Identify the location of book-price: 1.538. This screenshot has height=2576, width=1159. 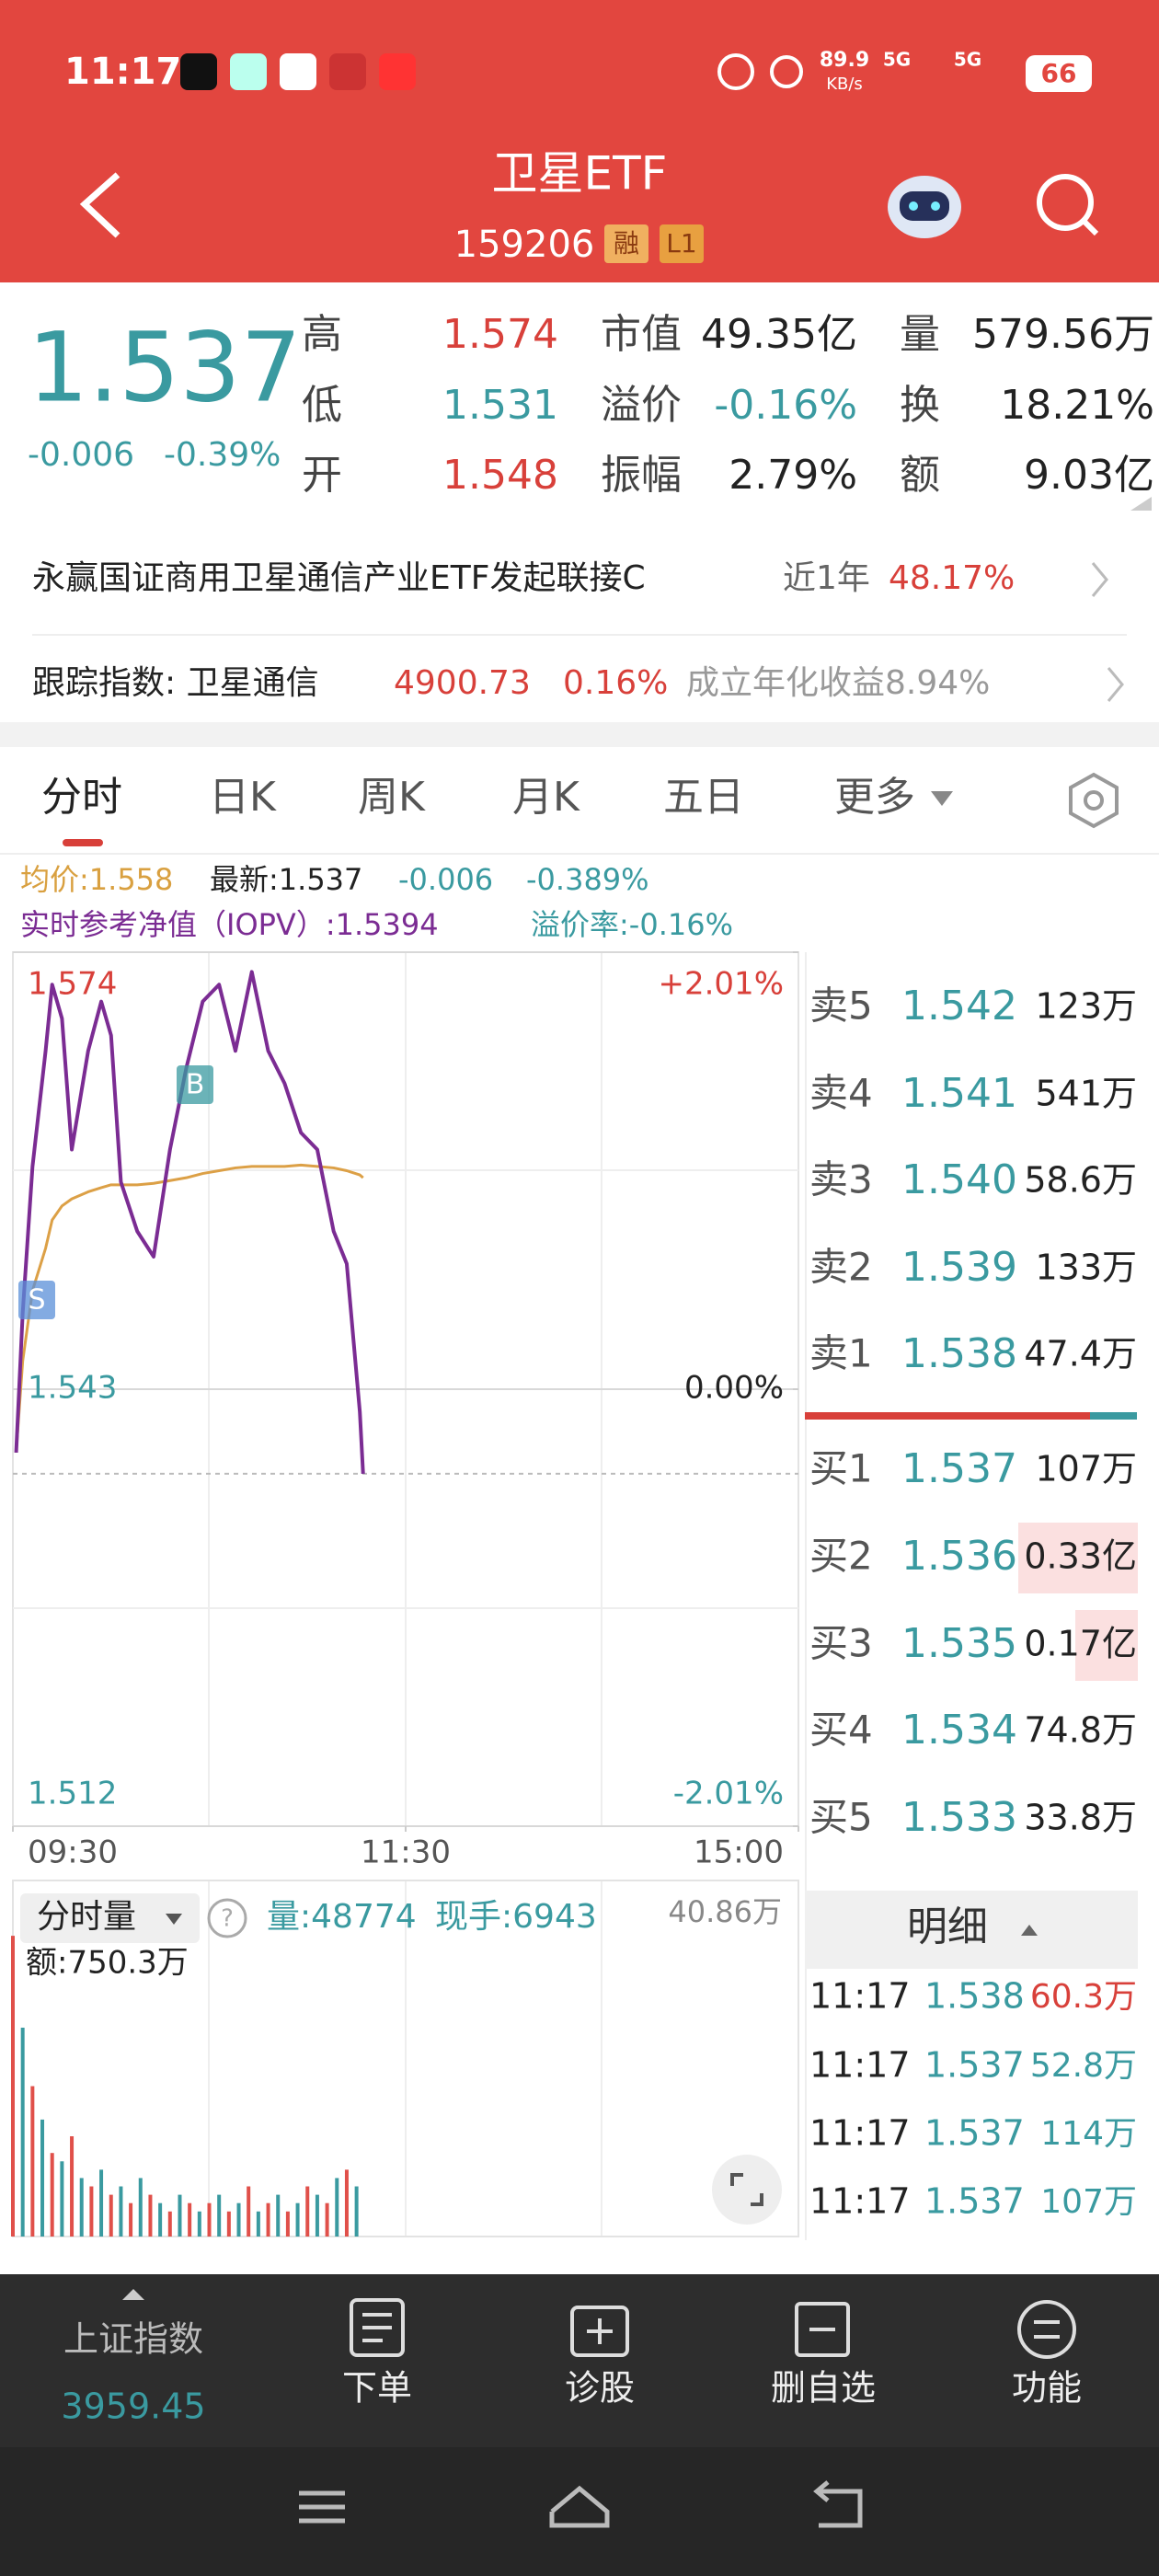
(959, 1353).